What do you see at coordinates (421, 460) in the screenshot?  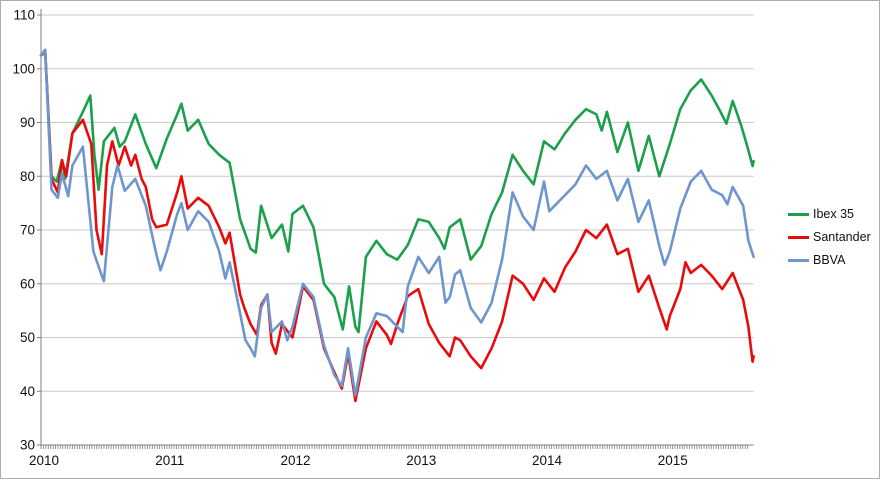 I see `x-axis-year-label: 2013` at bounding box center [421, 460].